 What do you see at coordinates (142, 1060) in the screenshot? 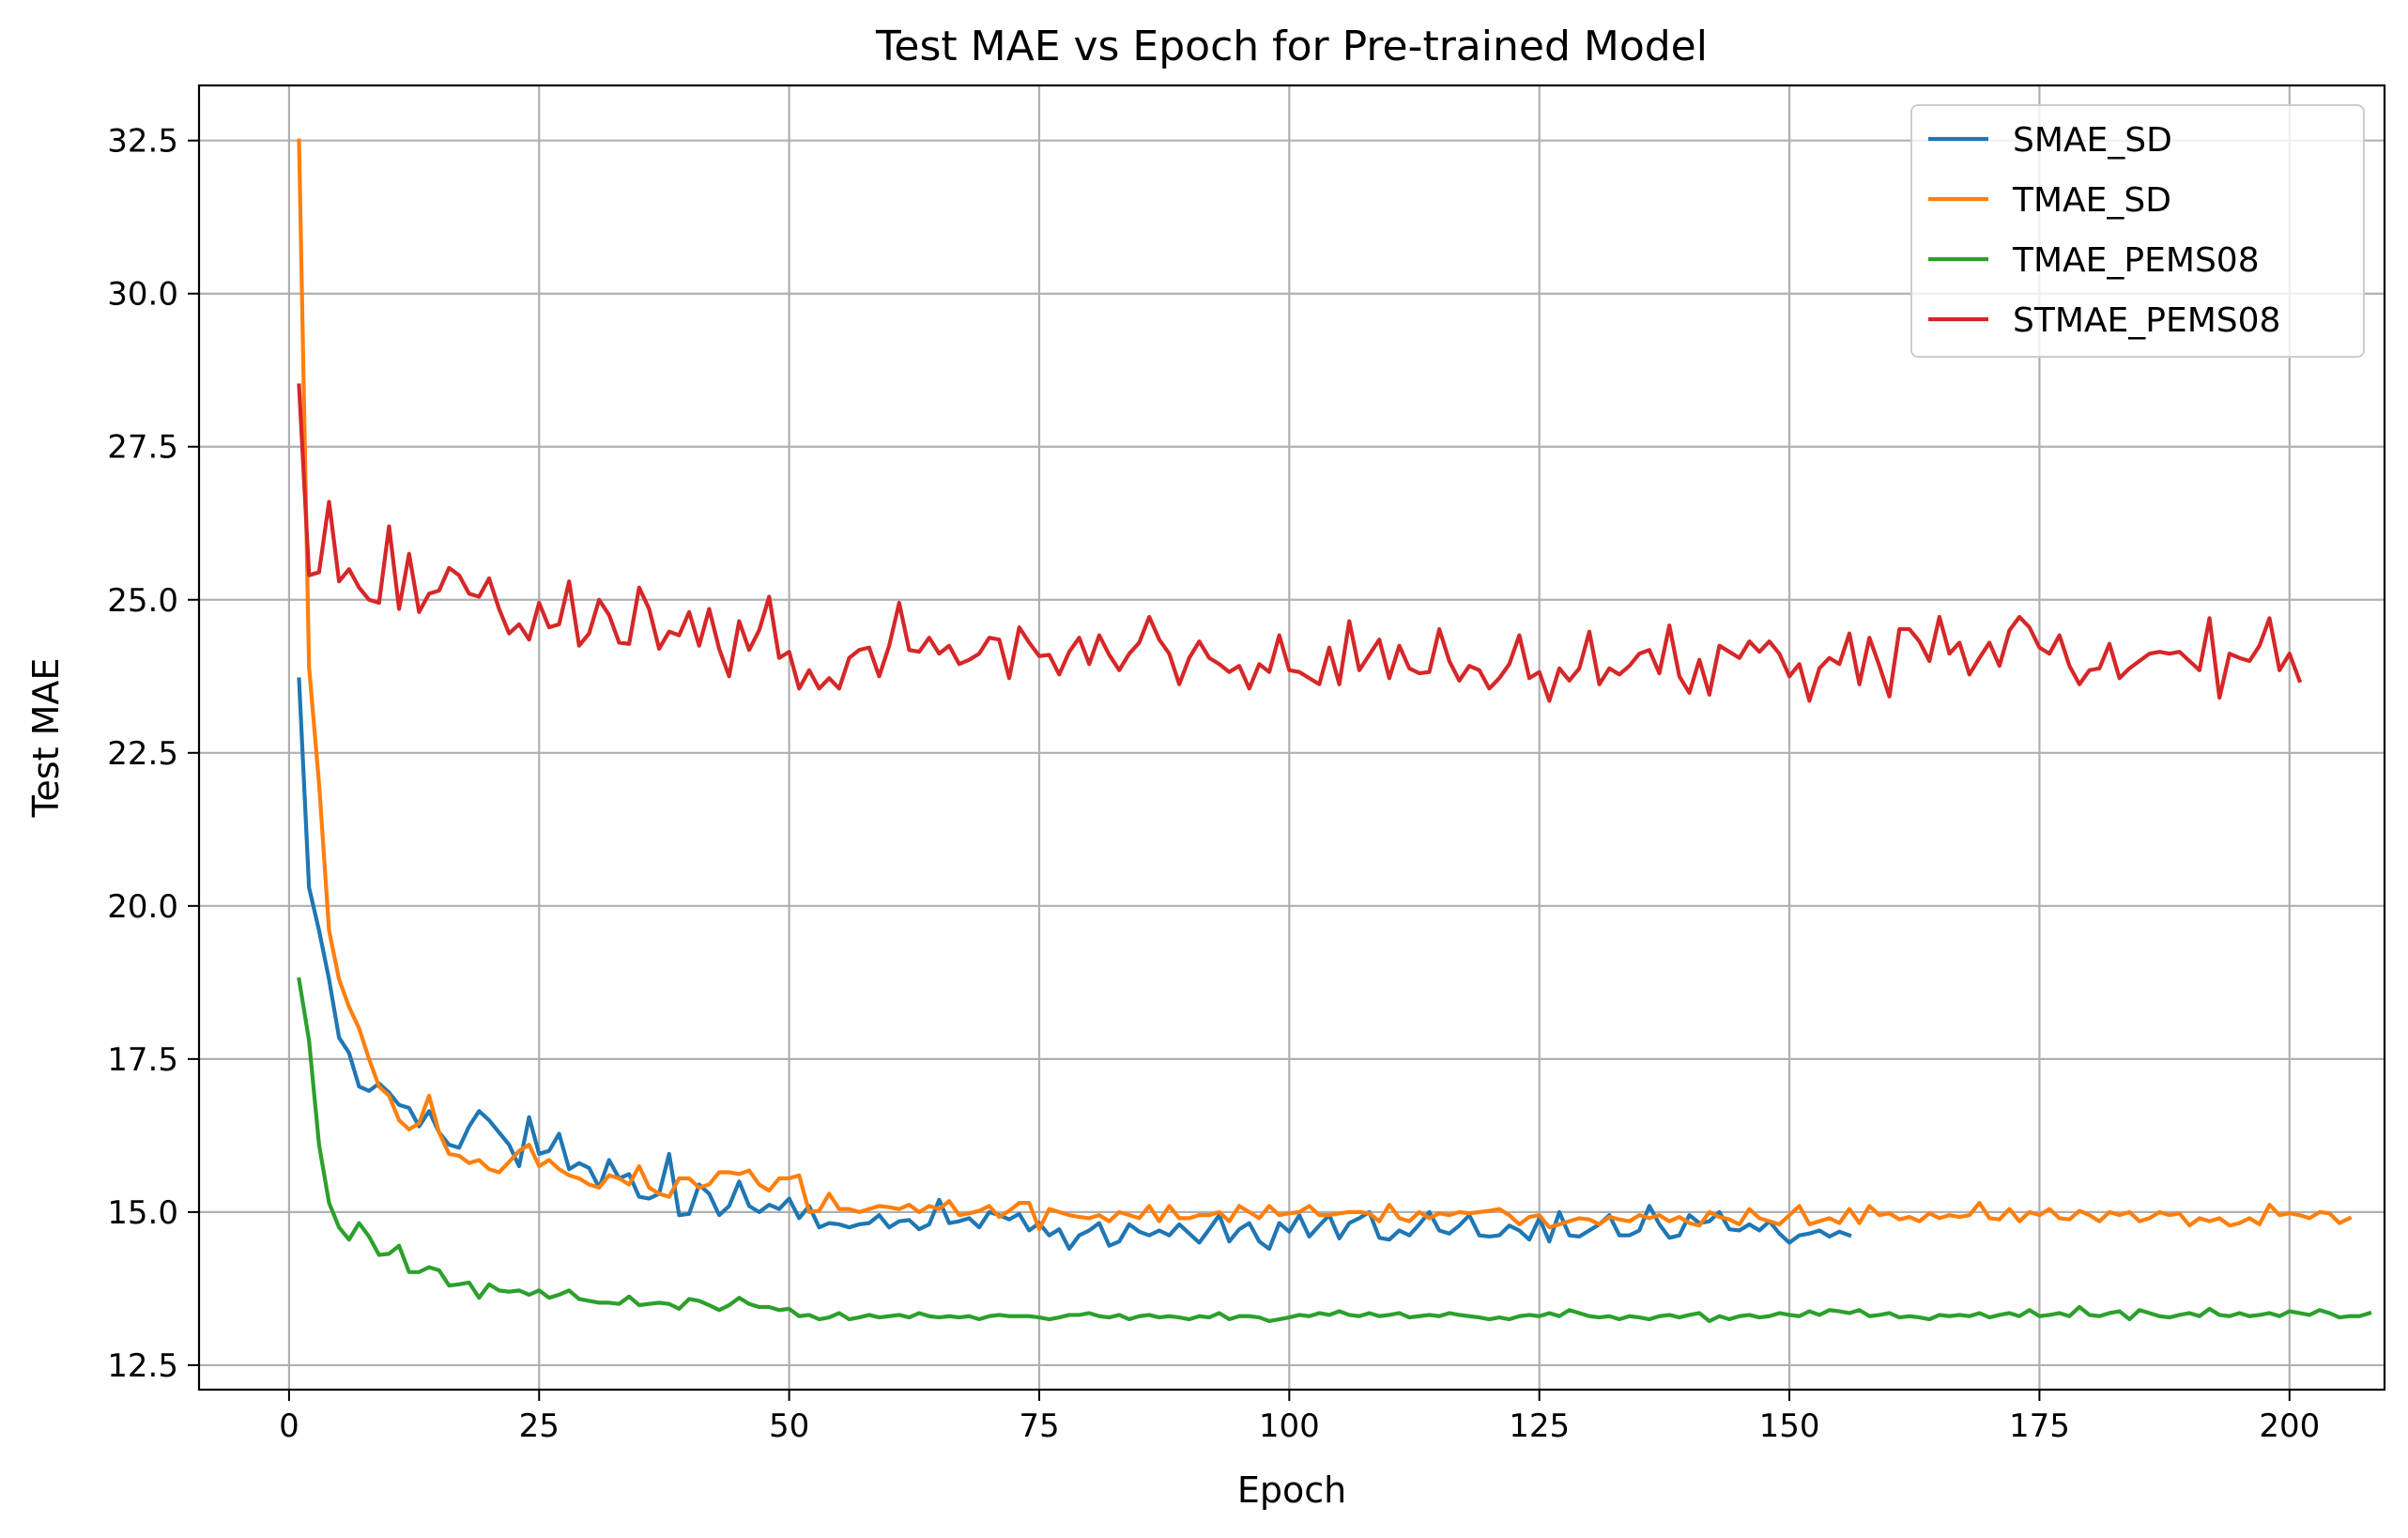
I see `y-tick-label: 17.5` at bounding box center [142, 1060].